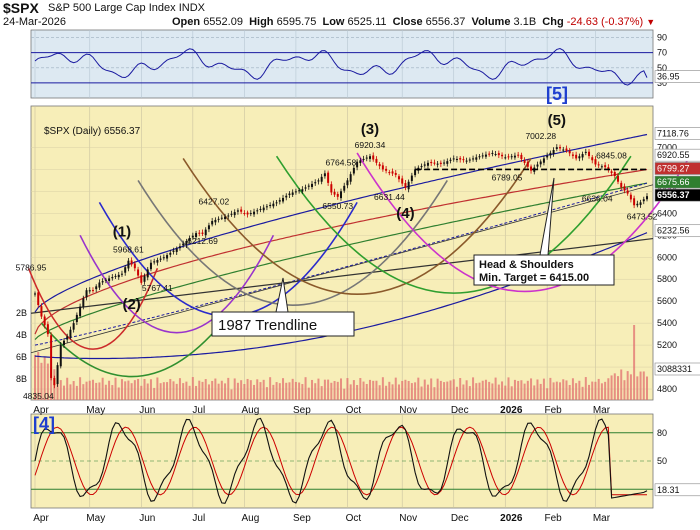 The width and height of the screenshot is (700, 530). Describe the element at coordinates (525, 22) in the screenshot. I see `volume-value: 3.1B` at that location.